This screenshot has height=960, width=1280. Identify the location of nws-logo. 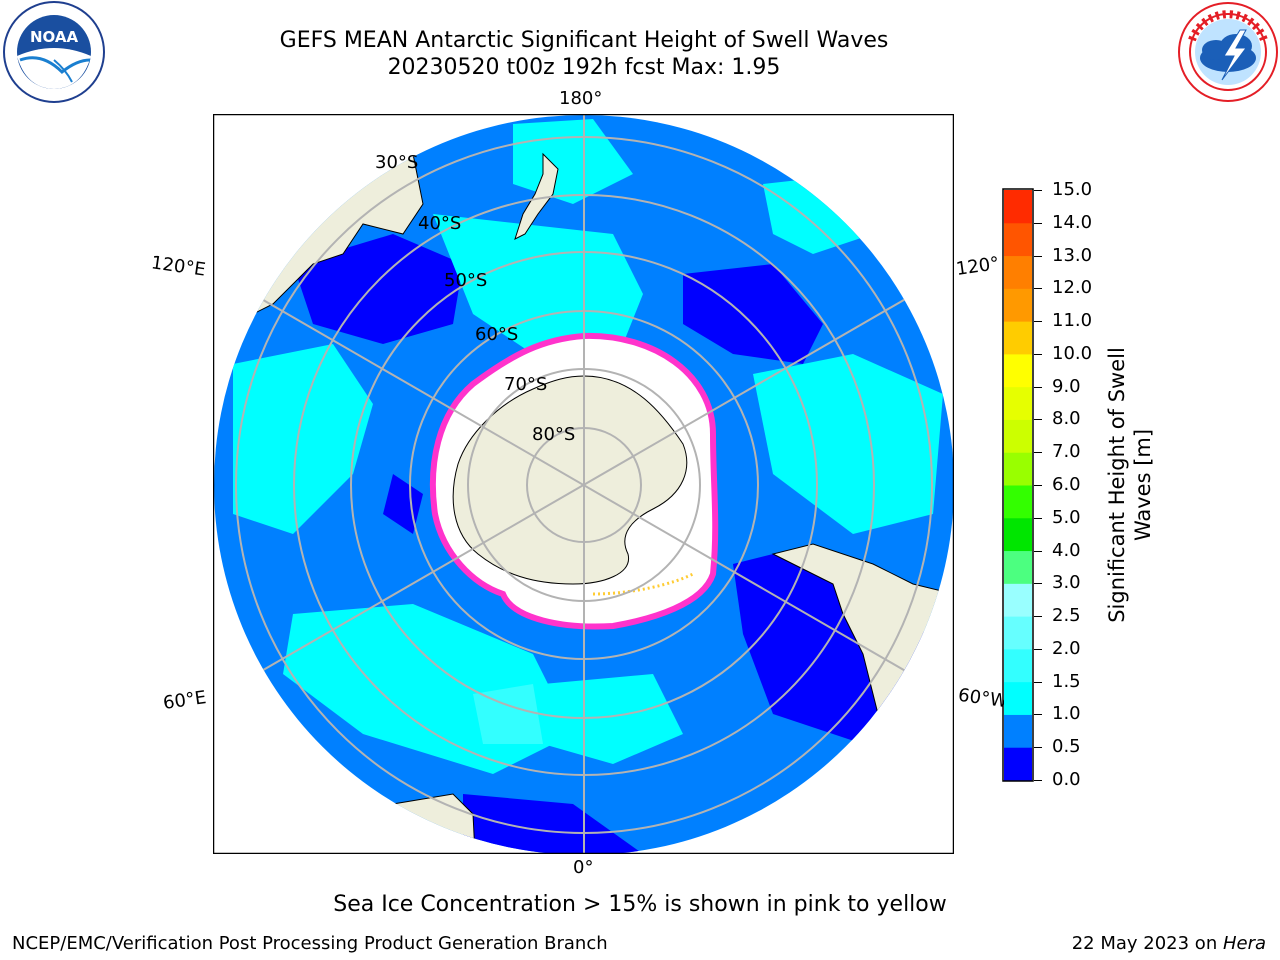
(1228, 52).